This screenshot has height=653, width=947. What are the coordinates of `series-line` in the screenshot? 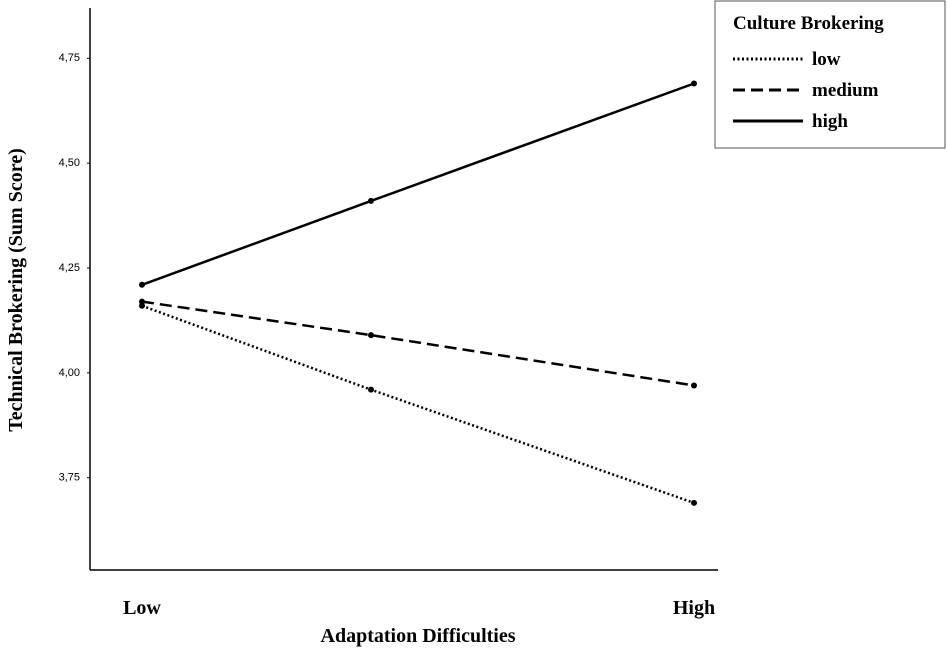 It's located at (418, 343).